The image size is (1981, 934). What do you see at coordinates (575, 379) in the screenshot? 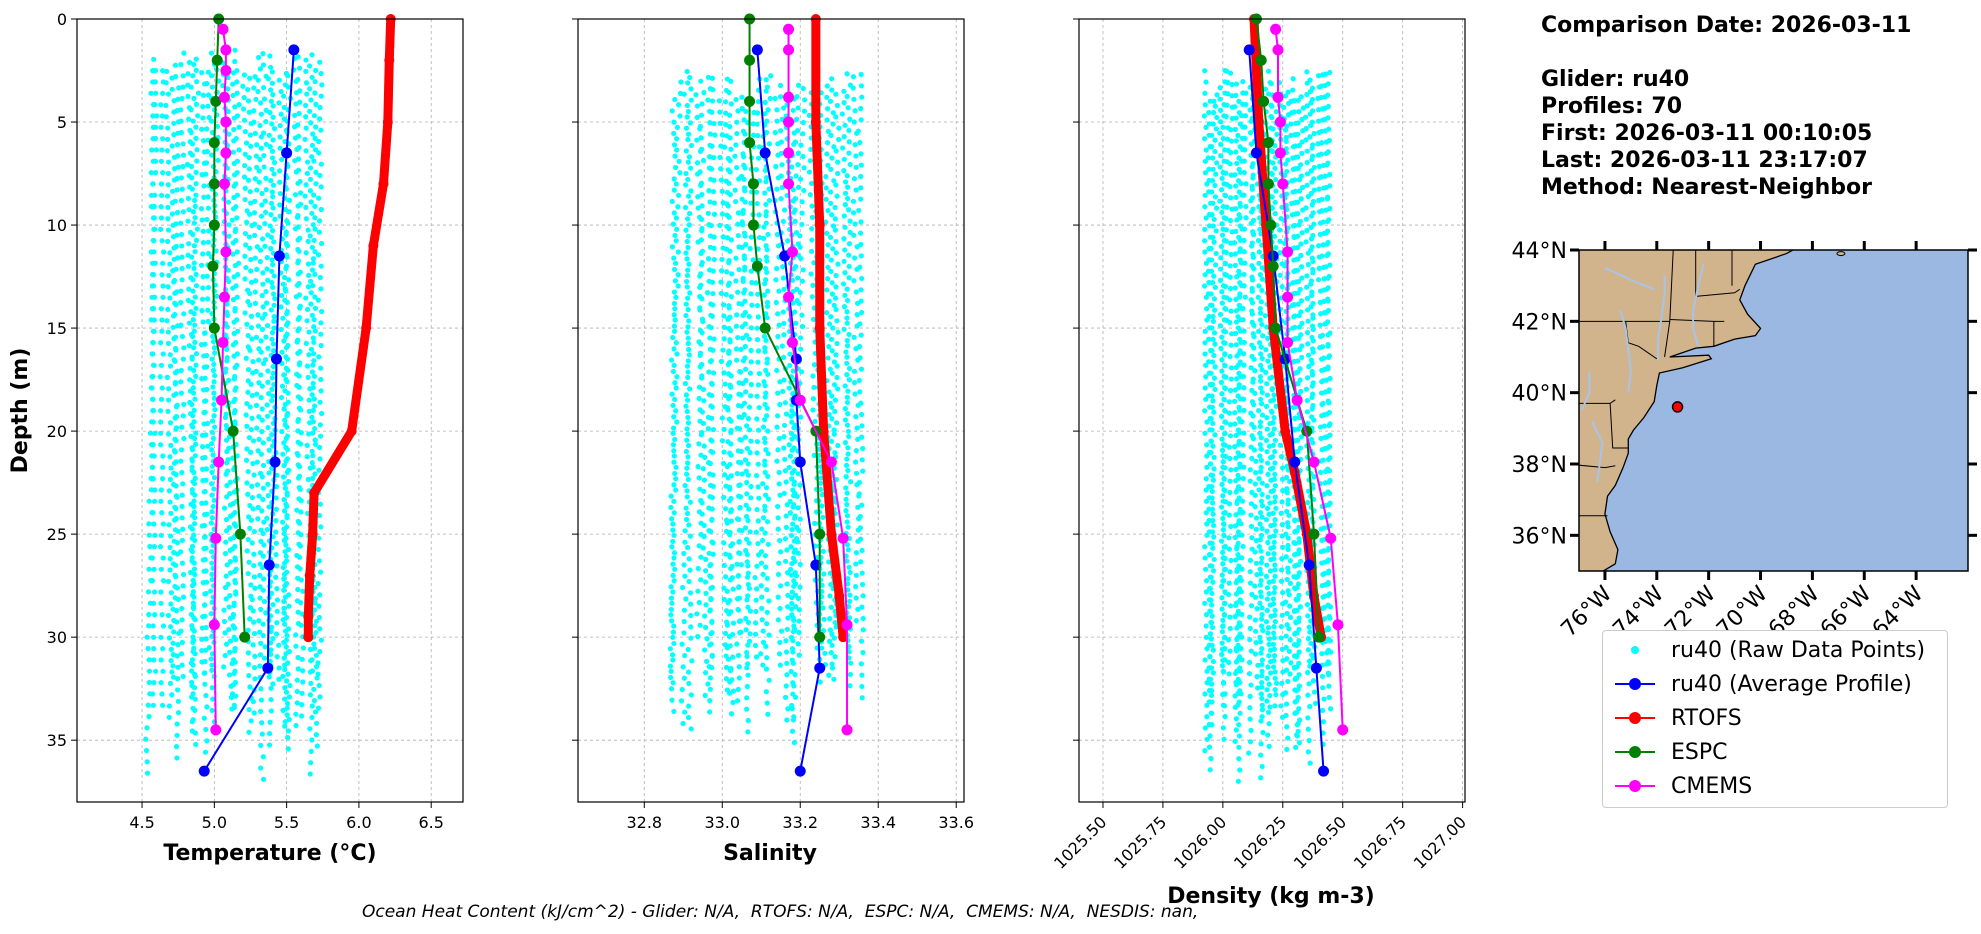
I see `y-axis` at bounding box center [575, 379].